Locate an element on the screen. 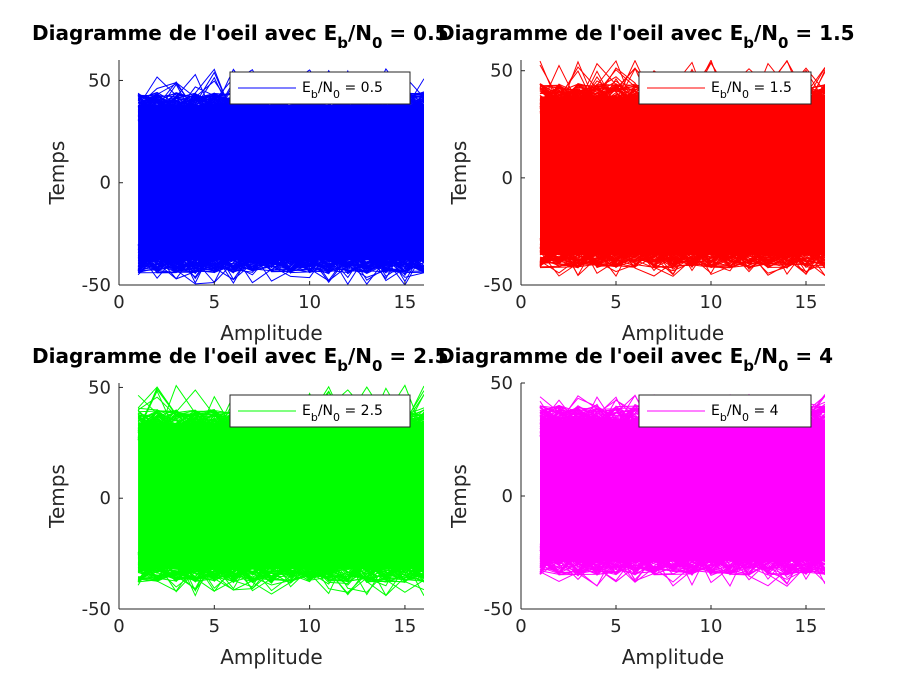 This screenshot has width=913, height=685. subplot-title: Diagramme de l'oeil avec Eb/N0 = 0.5 is located at coordinates (240, 36).